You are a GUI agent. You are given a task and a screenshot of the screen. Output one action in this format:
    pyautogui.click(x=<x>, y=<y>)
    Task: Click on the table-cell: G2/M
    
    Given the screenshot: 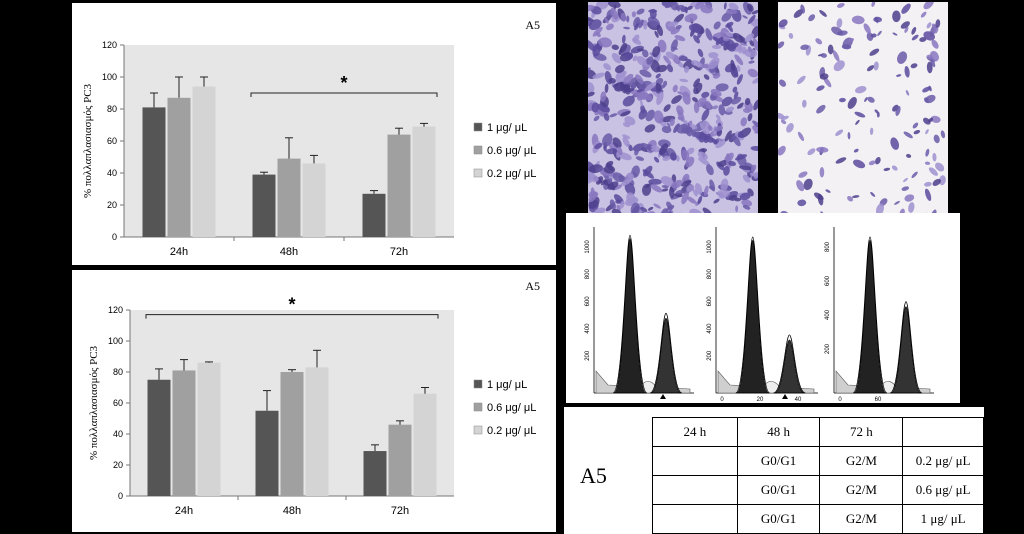 What is the action you would take?
    pyautogui.click(x=861, y=490)
    